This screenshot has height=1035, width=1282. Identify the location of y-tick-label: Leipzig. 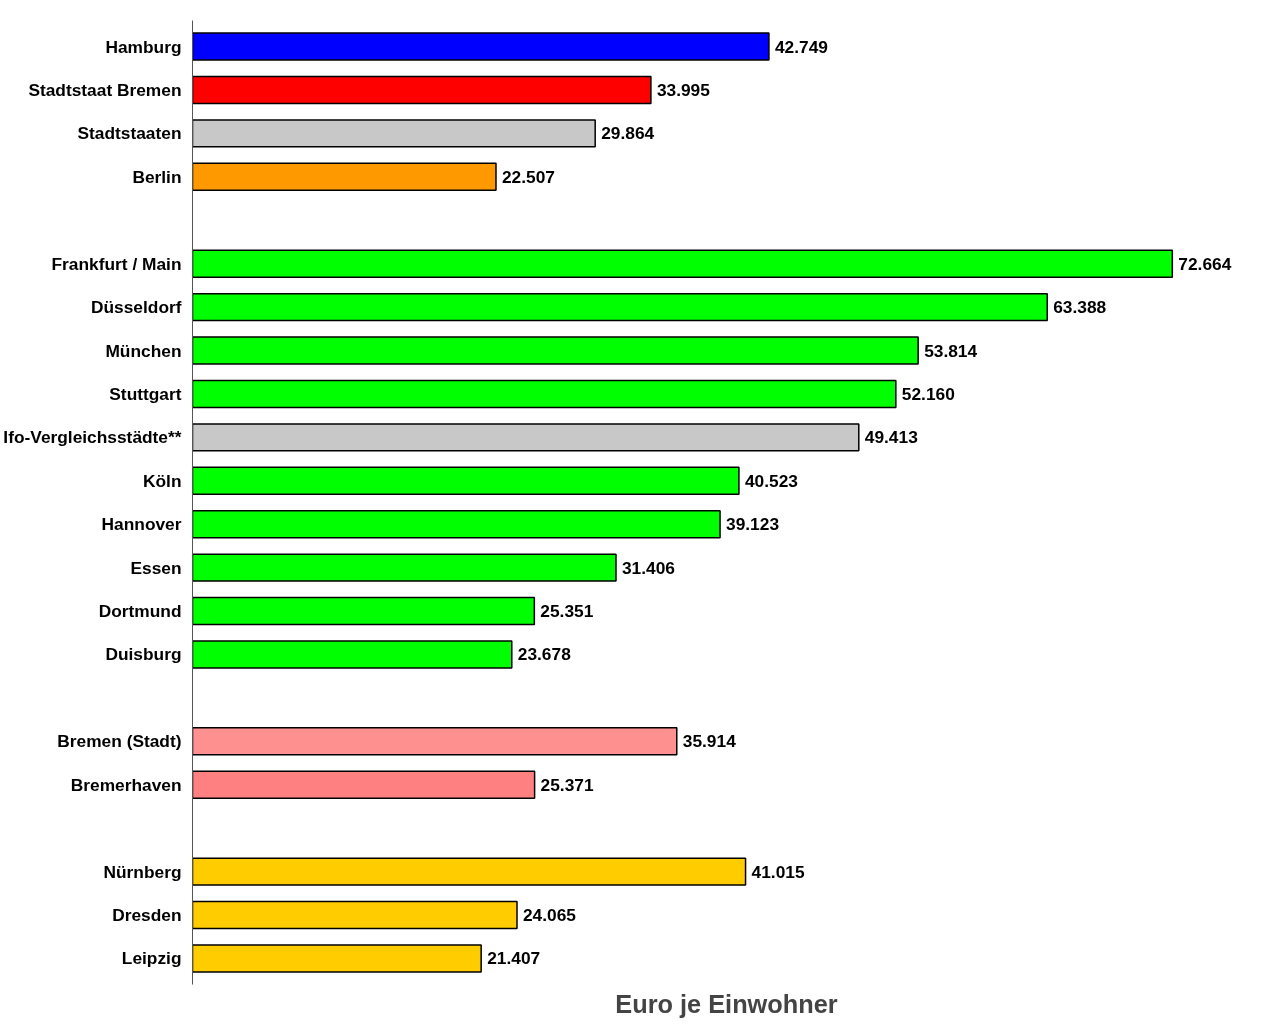
(151, 958).